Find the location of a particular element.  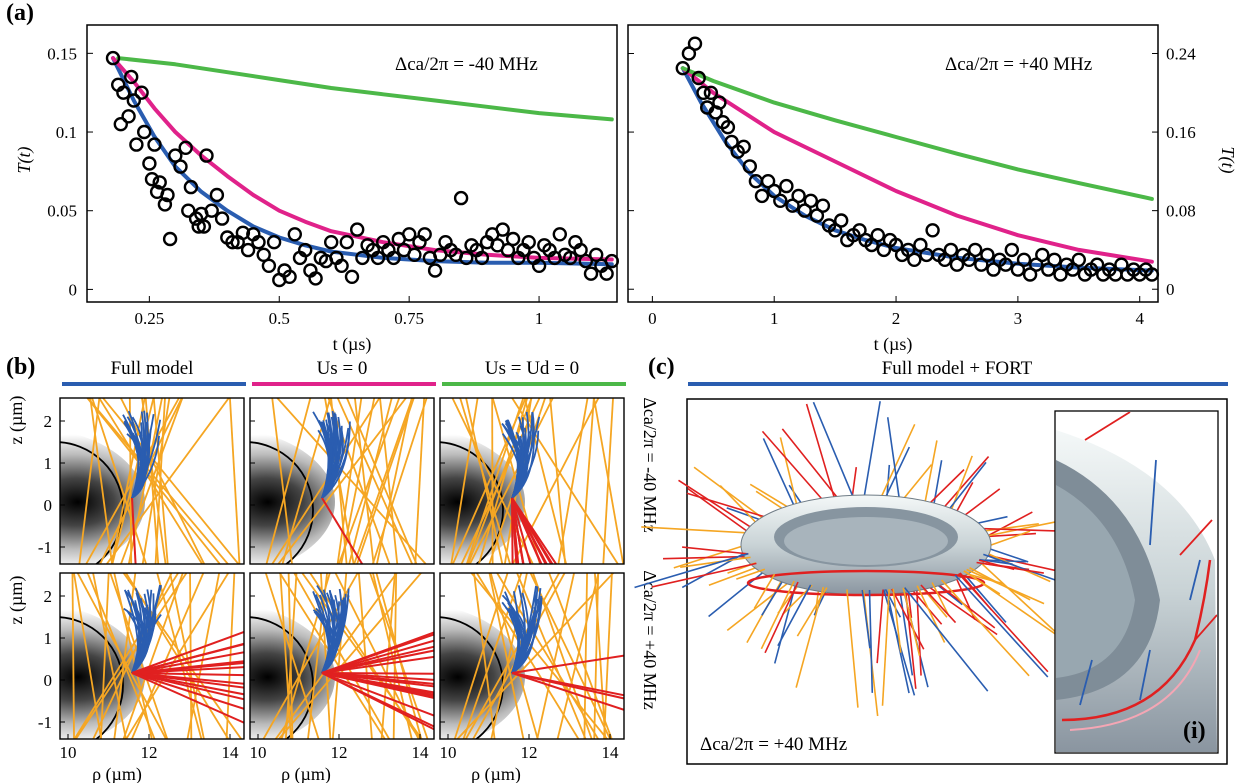

trajectory-plot-frame is located at coordinates (342, 481).